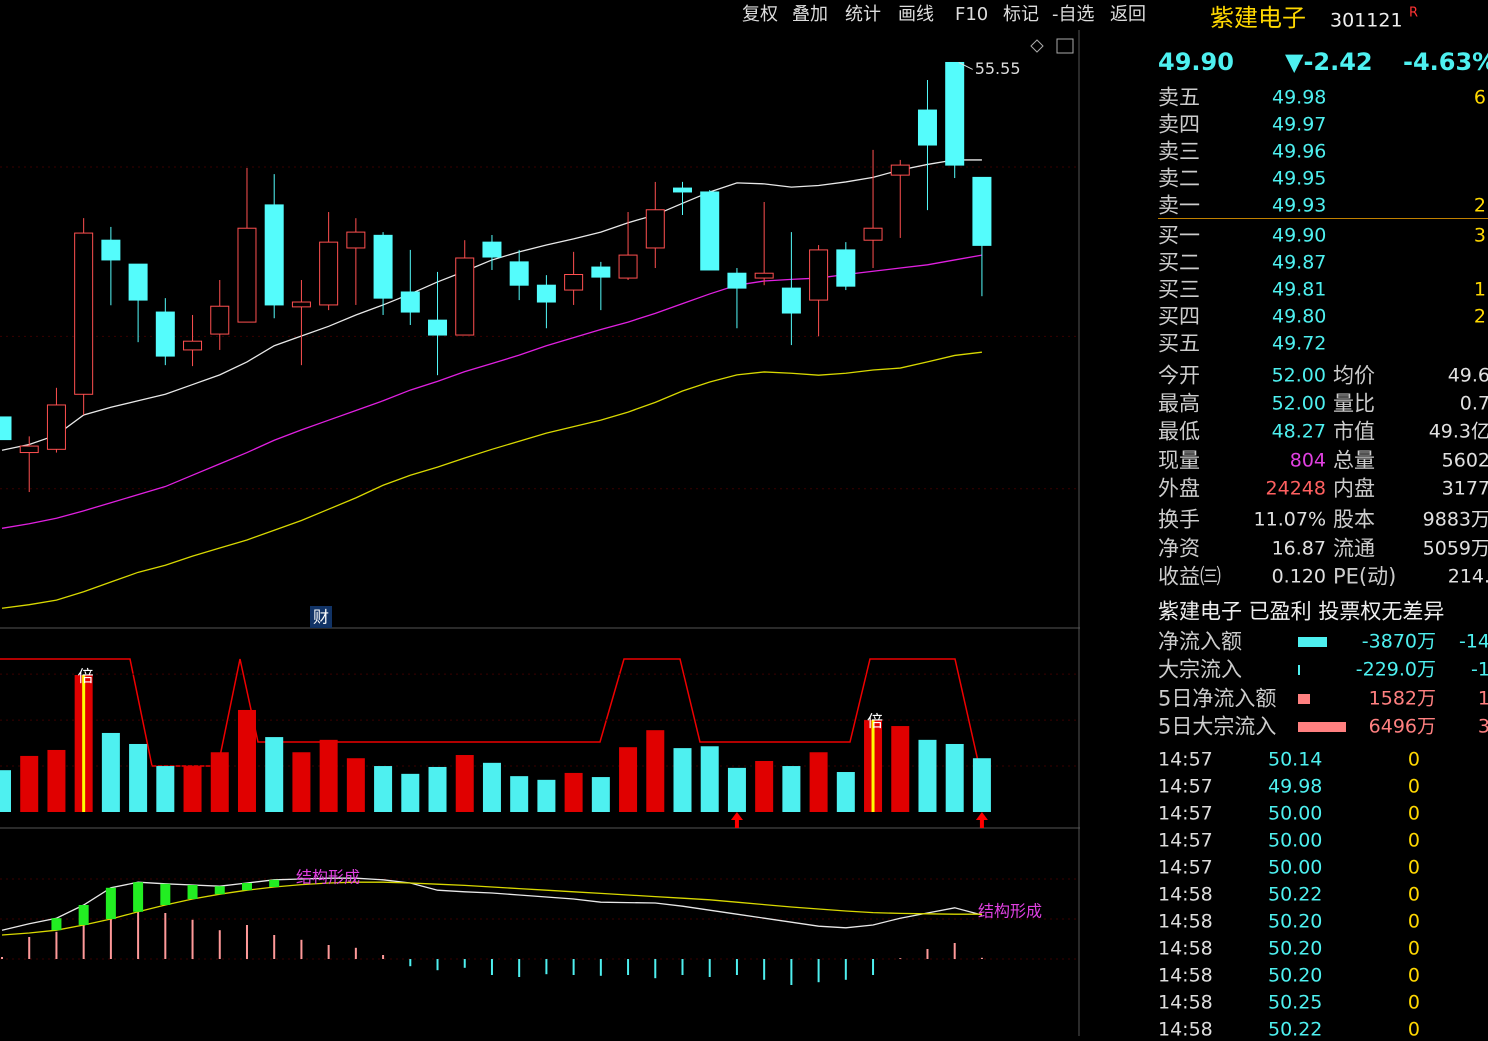  What do you see at coordinates (1295, 1002) in the screenshot?
I see `trade-price: 50.25` at bounding box center [1295, 1002].